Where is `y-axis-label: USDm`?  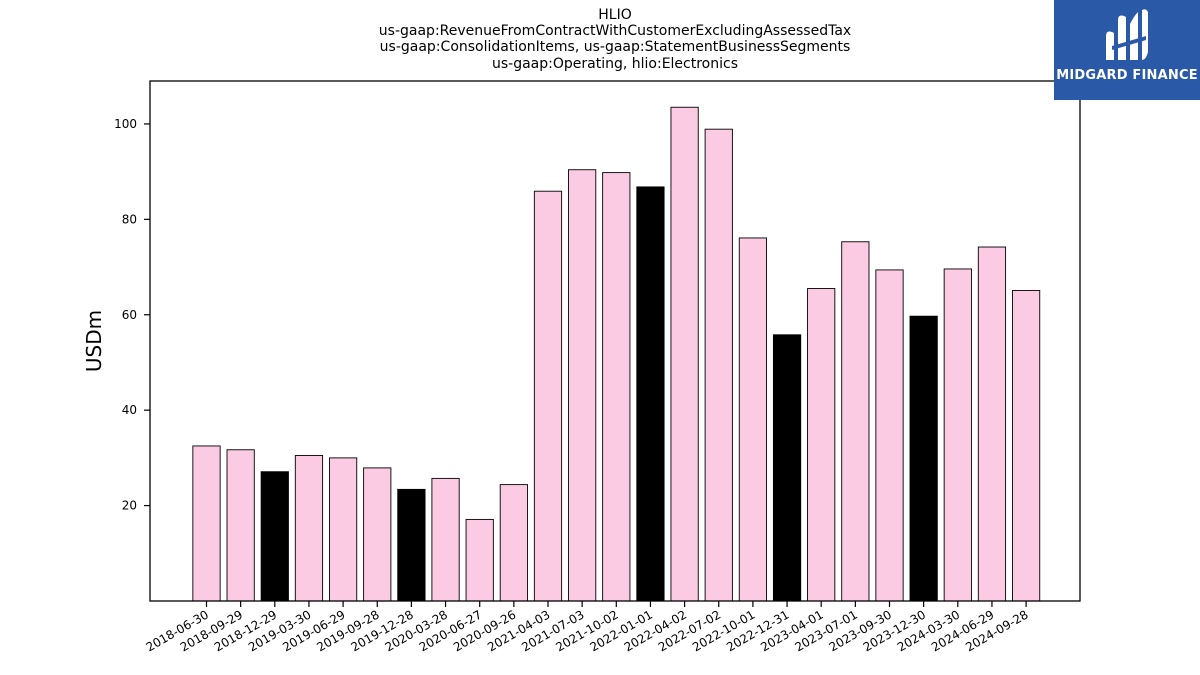
y-axis-label: USDm is located at coordinates (94, 341).